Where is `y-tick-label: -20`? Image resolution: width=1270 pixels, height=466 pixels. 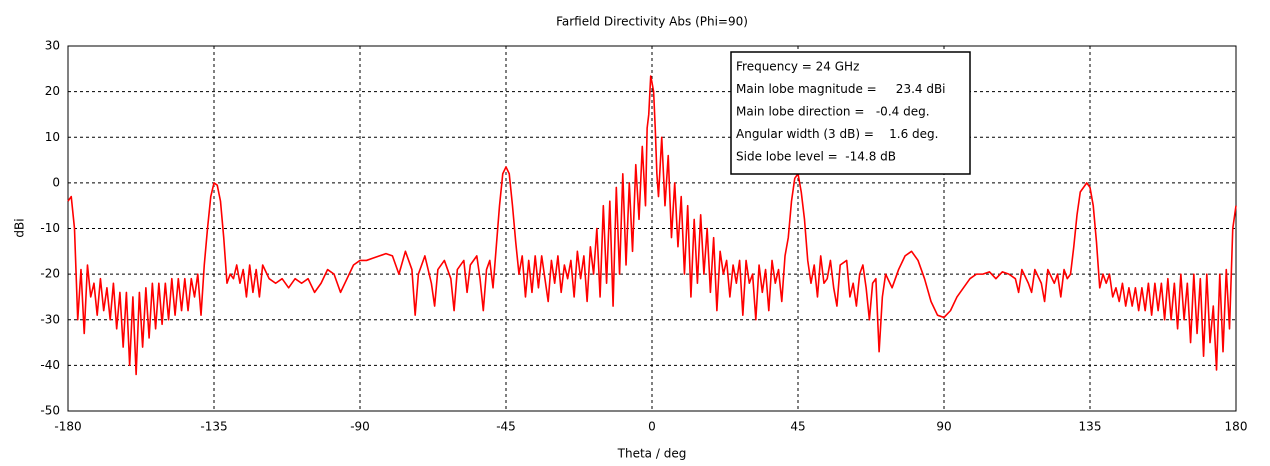 y-tick-label: -20 is located at coordinates (50, 274).